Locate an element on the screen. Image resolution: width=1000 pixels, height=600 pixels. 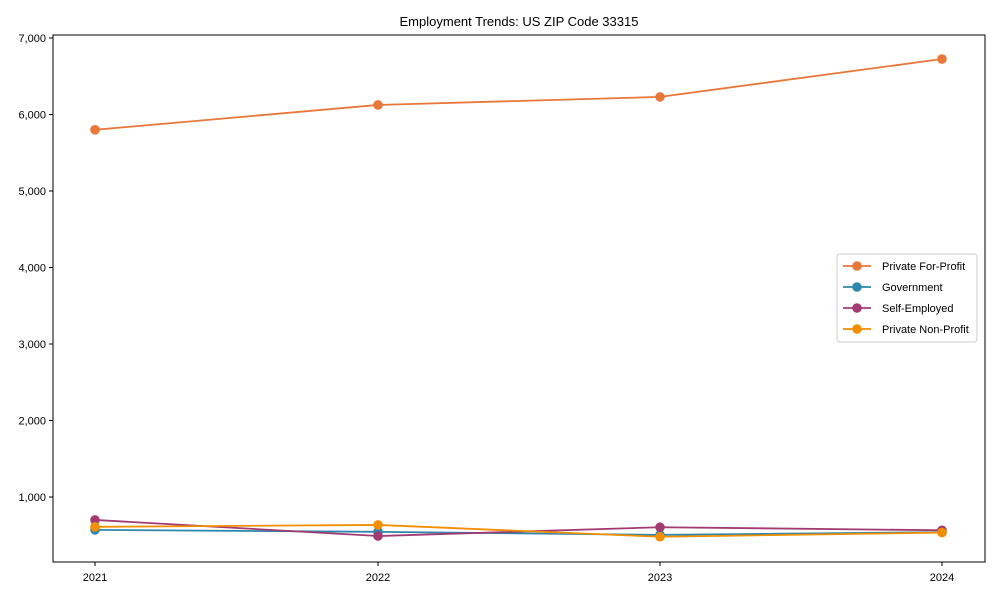
legend-item: Self-Employed is located at coordinates (898, 309).